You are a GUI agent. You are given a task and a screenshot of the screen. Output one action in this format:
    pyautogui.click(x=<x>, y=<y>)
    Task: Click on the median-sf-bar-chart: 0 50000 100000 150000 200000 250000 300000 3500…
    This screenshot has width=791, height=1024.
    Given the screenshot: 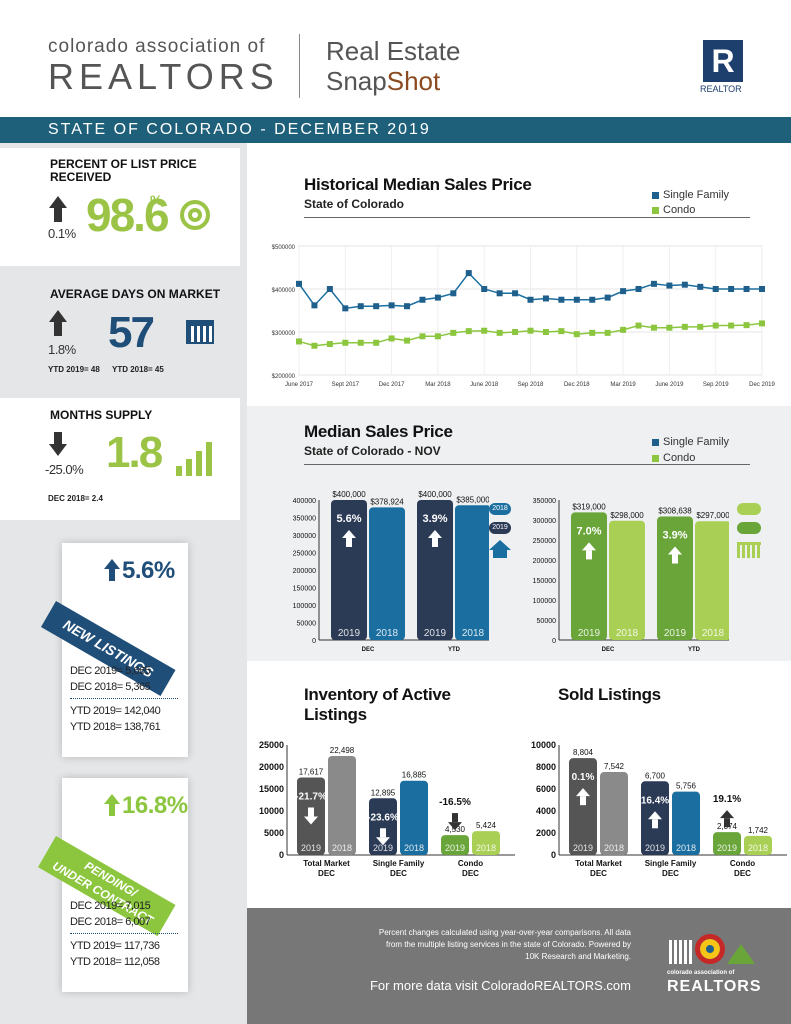 What is the action you would take?
    pyautogui.click(x=391, y=571)
    